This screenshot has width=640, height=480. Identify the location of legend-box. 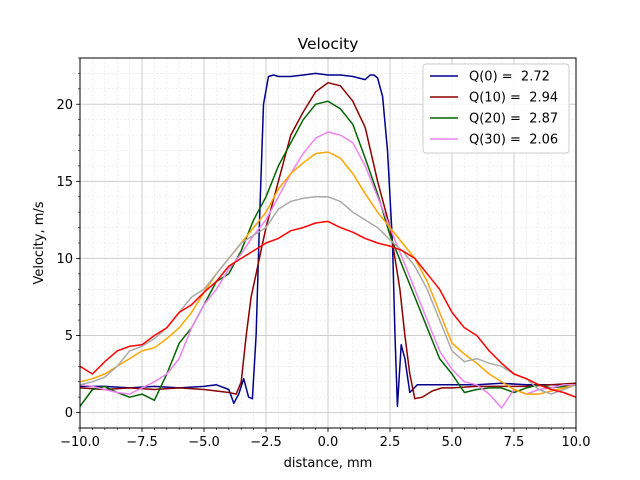
(496, 108).